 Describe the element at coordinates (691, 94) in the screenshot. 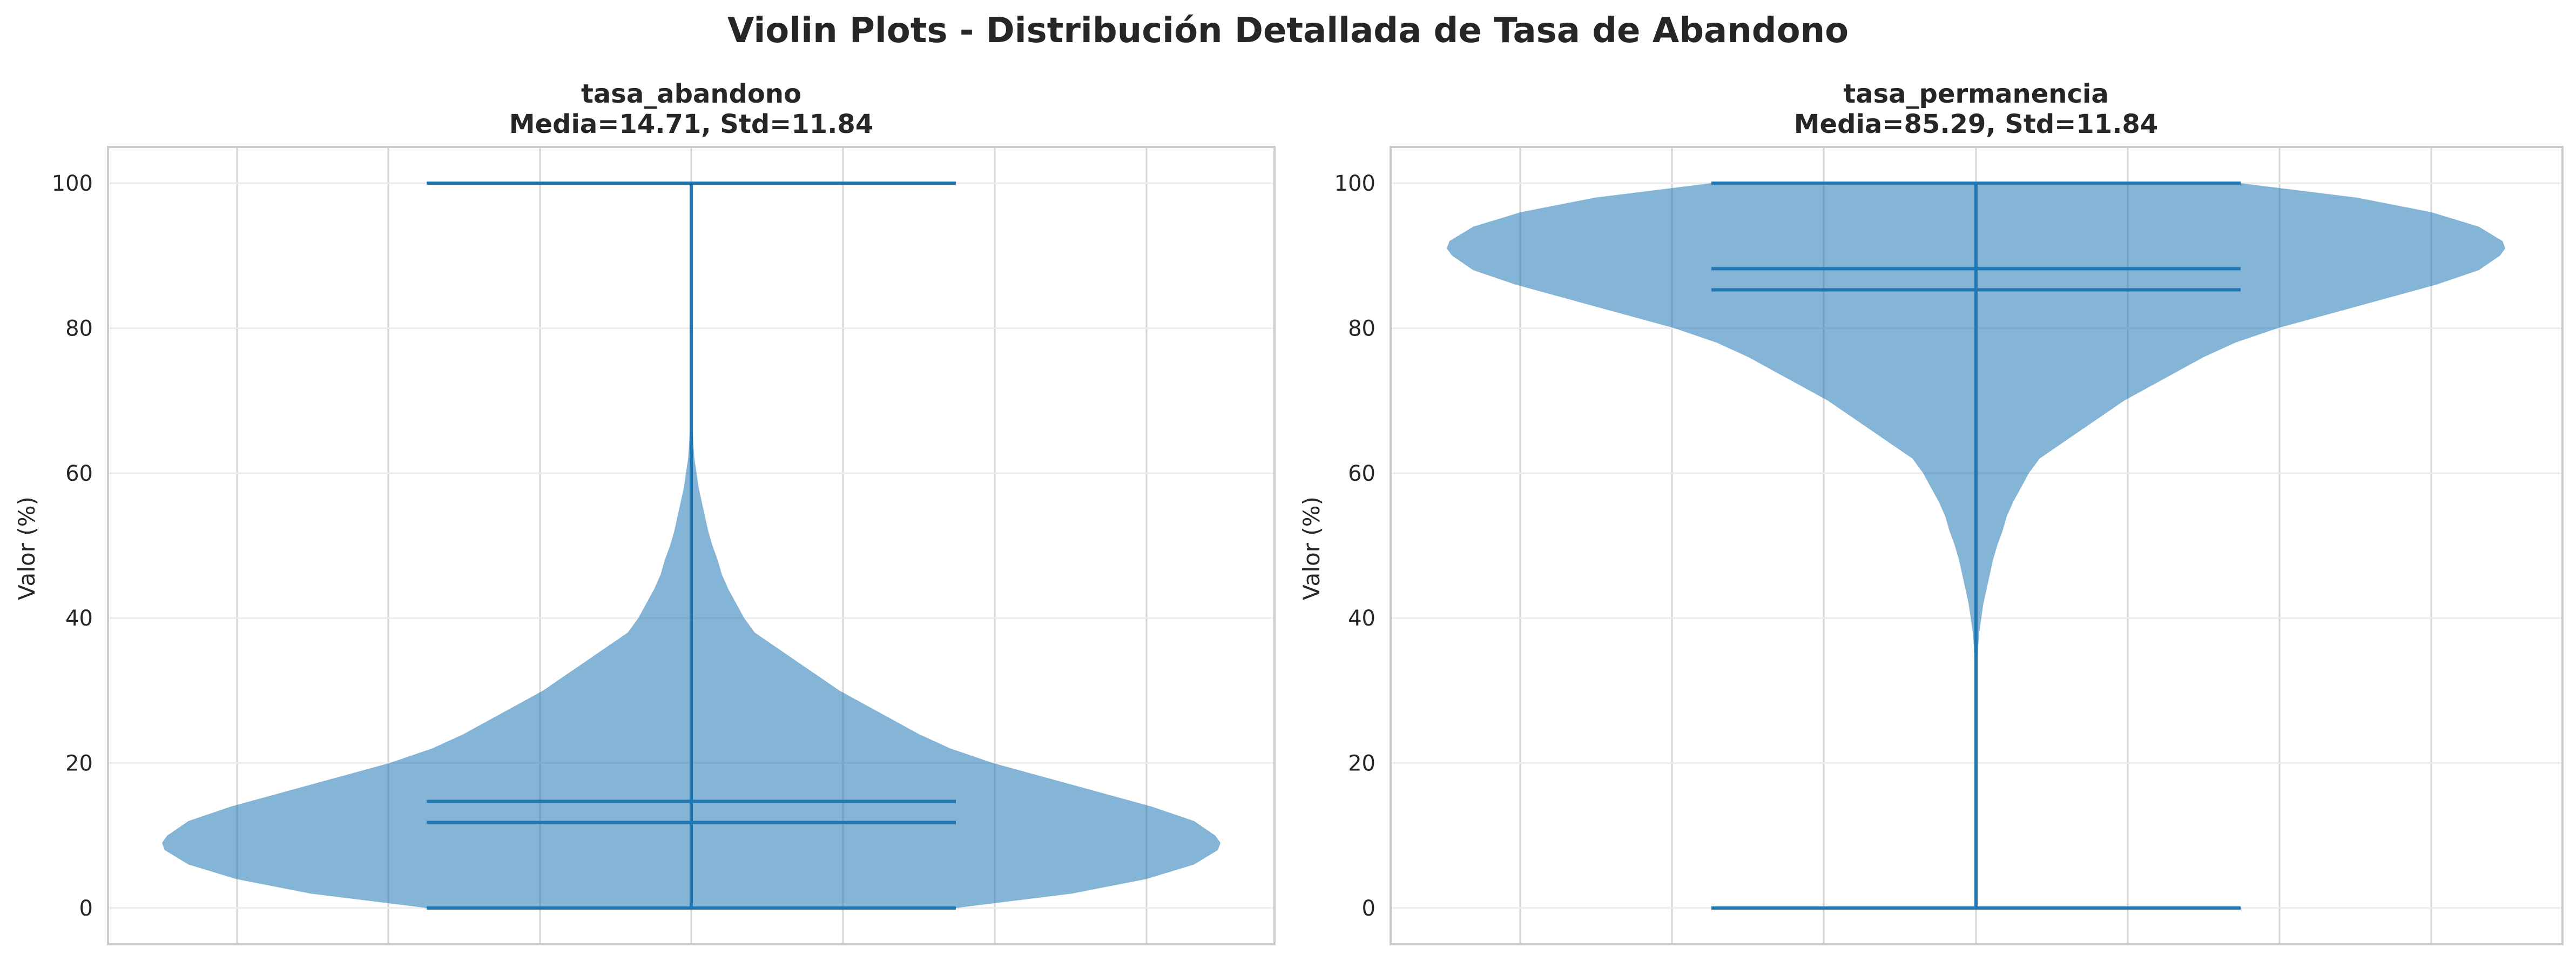

I see `panel-title-line1: tasa_abandono` at that location.